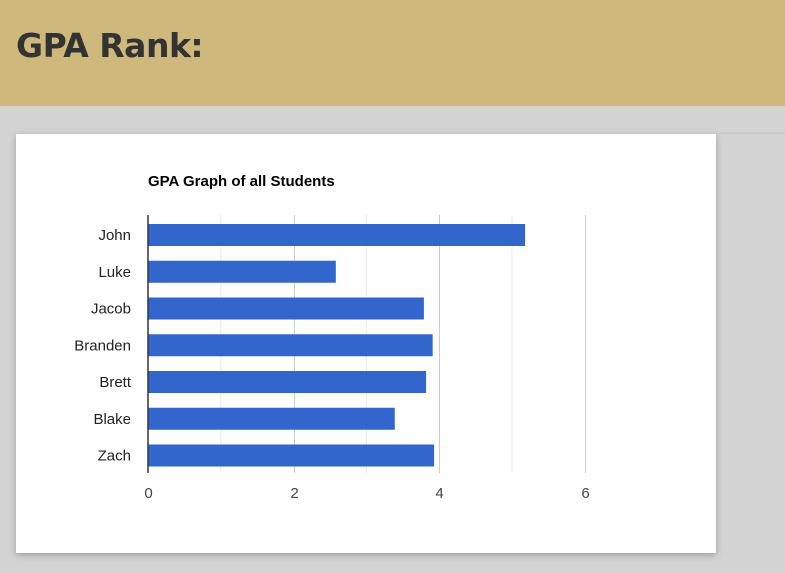 Image resolution: width=785 pixels, height=573 pixels. Describe the element at coordinates (242, 271) in the screenshot. I see `bar-luke` at that location.